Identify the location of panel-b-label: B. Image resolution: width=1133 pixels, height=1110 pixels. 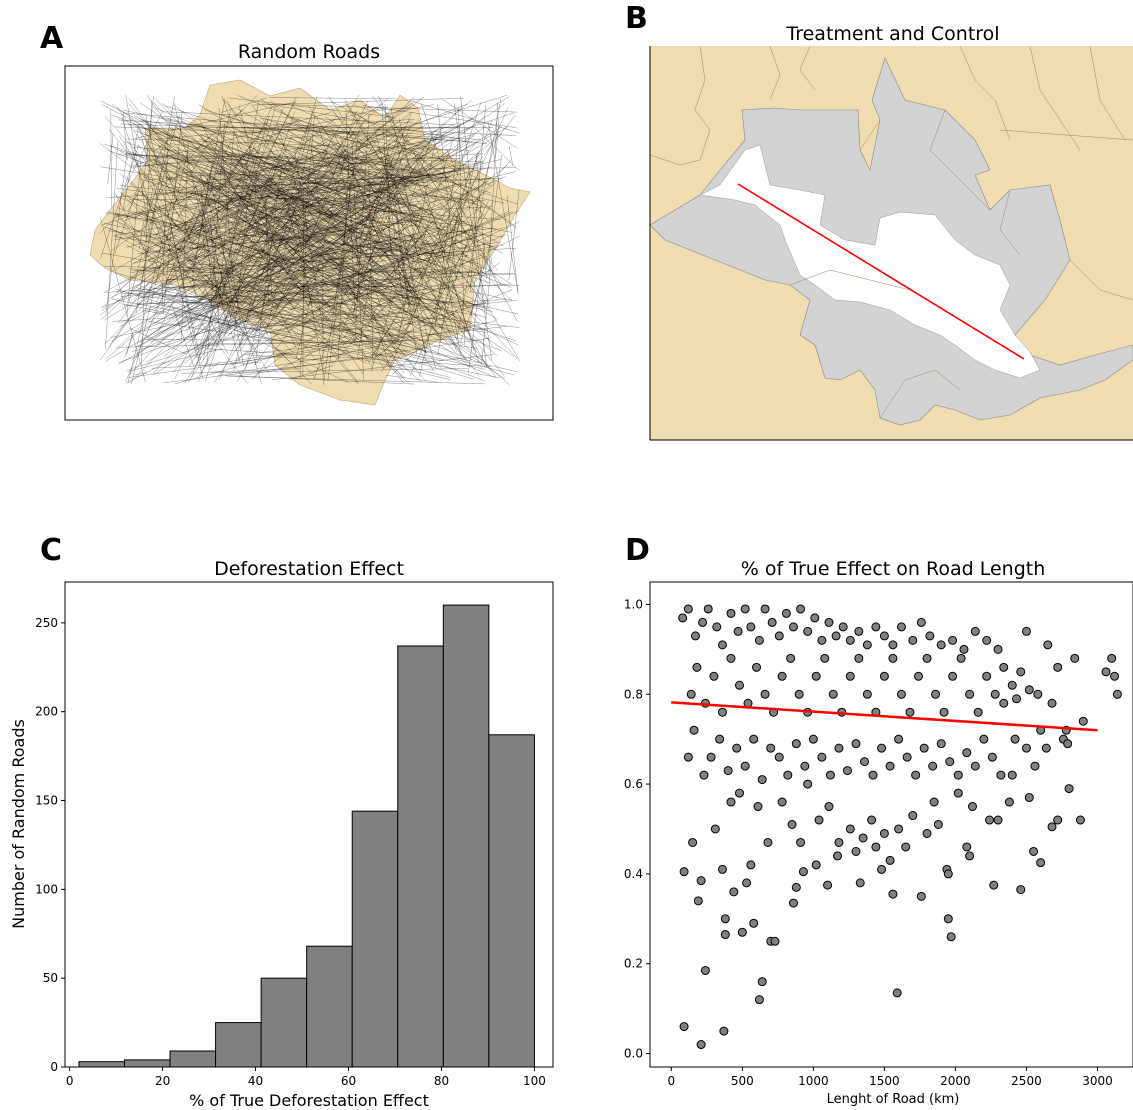
(636, 18).